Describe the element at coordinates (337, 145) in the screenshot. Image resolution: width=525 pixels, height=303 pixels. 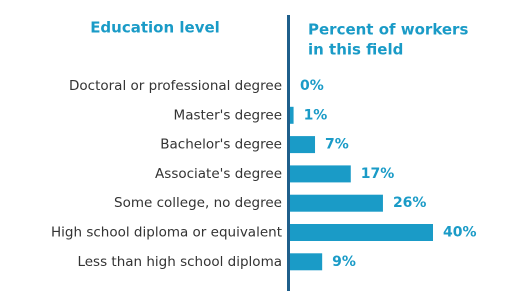
I see `value-label: 7%` at that location.